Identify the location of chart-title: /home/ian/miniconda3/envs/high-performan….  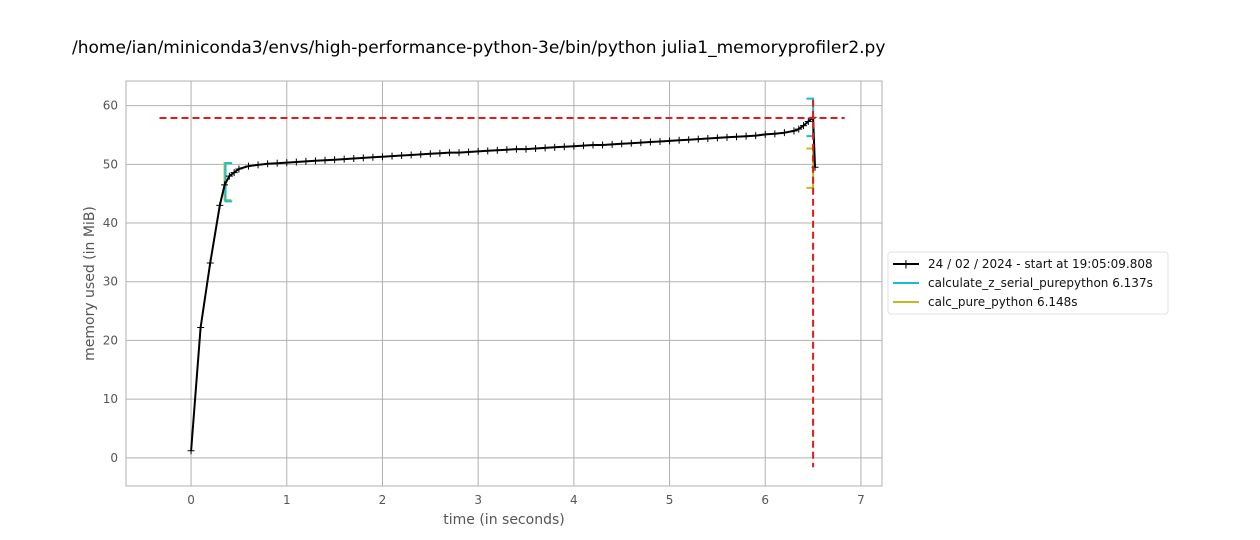
(478, 48).